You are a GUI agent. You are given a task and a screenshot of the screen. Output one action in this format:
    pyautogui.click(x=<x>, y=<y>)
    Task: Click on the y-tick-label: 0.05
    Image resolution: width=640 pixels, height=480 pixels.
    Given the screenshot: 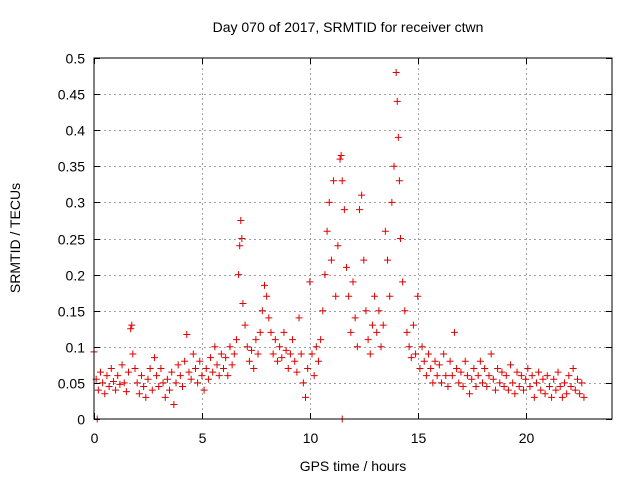 What is the action you would take?
    pyautogui.click(x=71, y=384)
    